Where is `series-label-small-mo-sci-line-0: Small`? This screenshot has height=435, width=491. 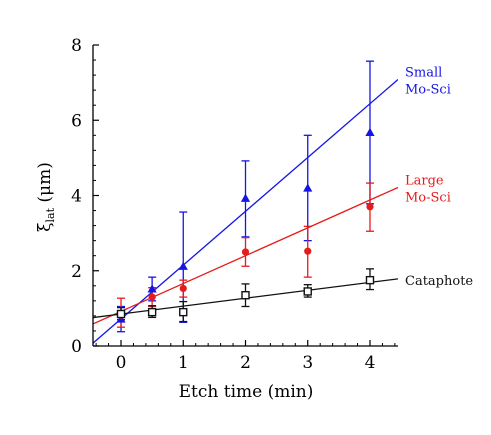 series-label-small-mo-sci-line-0: Small is located at coordinates (423, 72).